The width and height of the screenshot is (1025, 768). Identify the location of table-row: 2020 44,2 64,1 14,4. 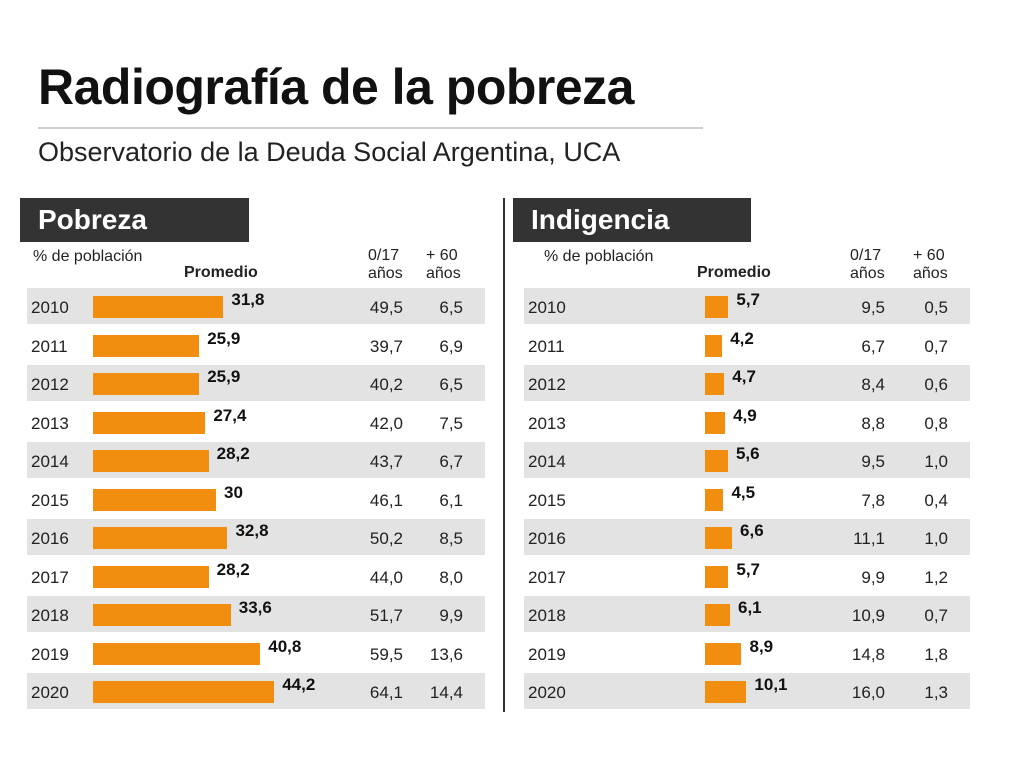
(256, 691).